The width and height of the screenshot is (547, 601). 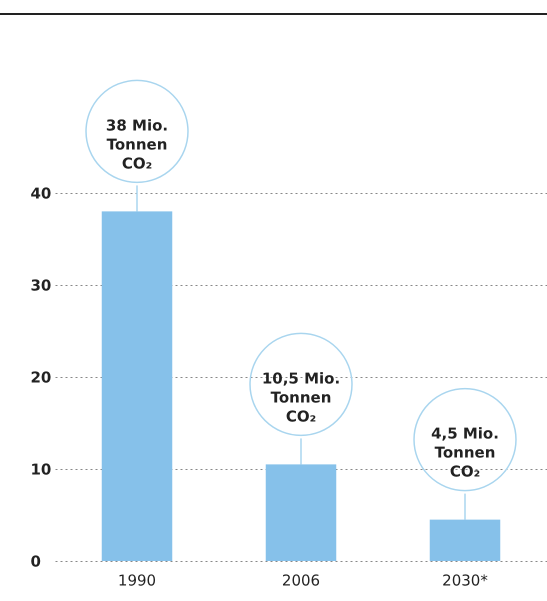 What do you see at coordinates (465, 581) in the screenshot?
I see `x-tick-label: 2030*` at bounding box center [465, 581].